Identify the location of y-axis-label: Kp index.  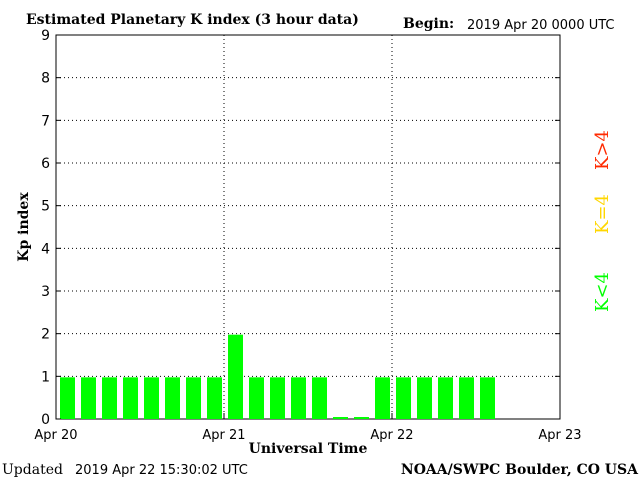
(24, 227).